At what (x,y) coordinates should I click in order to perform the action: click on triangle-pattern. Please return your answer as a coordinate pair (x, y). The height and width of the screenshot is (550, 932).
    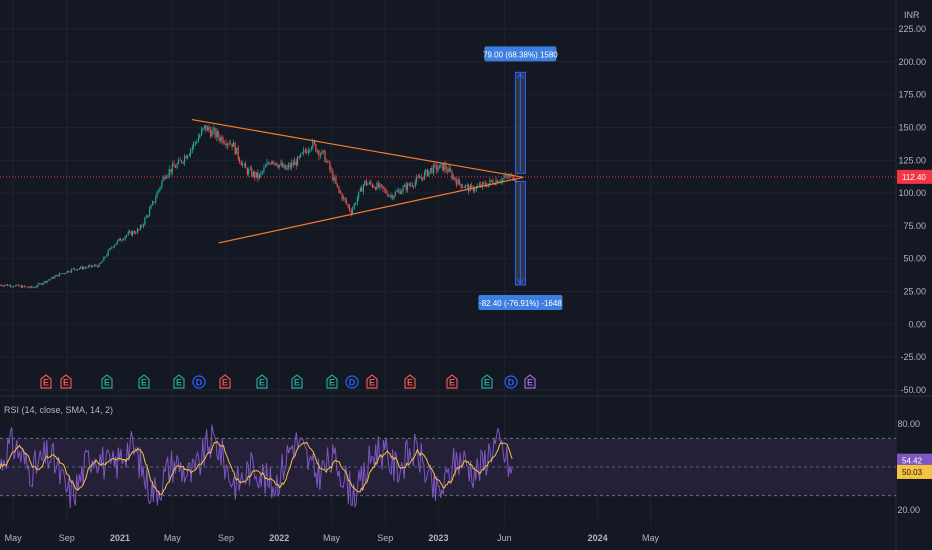
    Looking at the image, I should click on (357, 181).